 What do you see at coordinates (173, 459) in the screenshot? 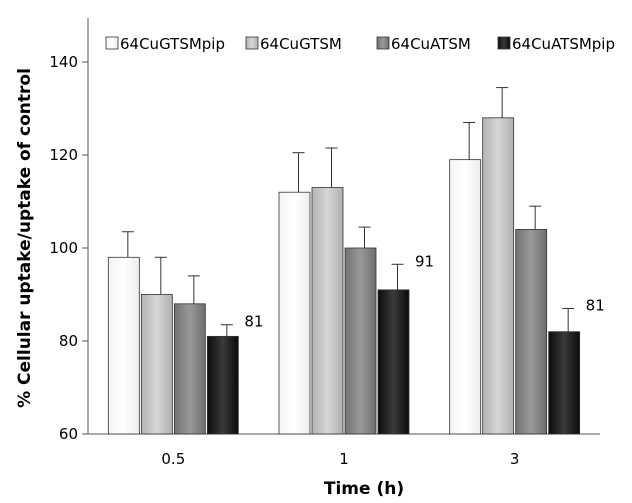
I see `x-tick-label: 0.5` at bounding box center [173, 459].